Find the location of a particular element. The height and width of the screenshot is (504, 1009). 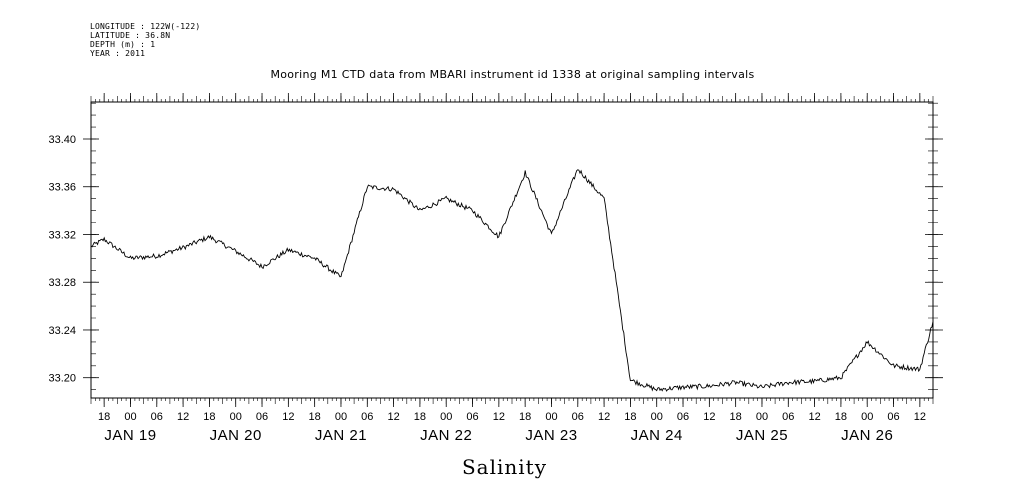

y-tick-label: 33.32 is located at coordinates (62, 235).